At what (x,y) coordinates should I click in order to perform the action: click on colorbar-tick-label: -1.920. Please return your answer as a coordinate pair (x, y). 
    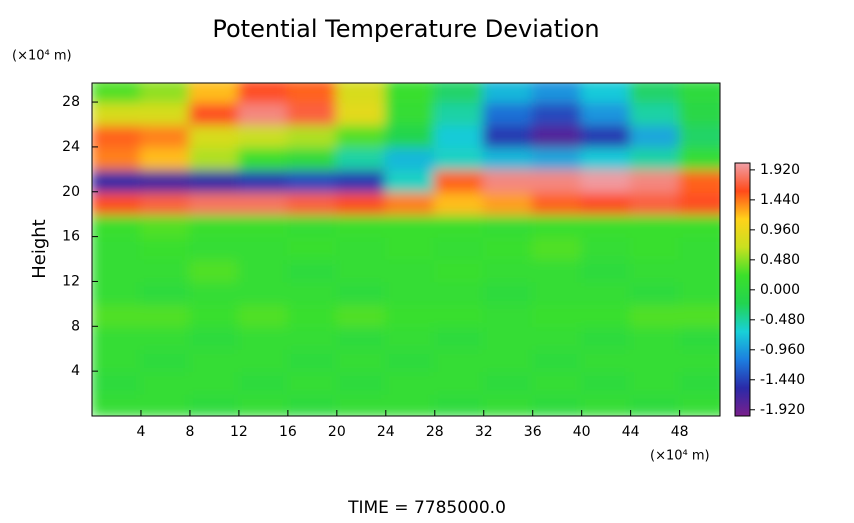
    Looking at the image, I should click on (782, 410).